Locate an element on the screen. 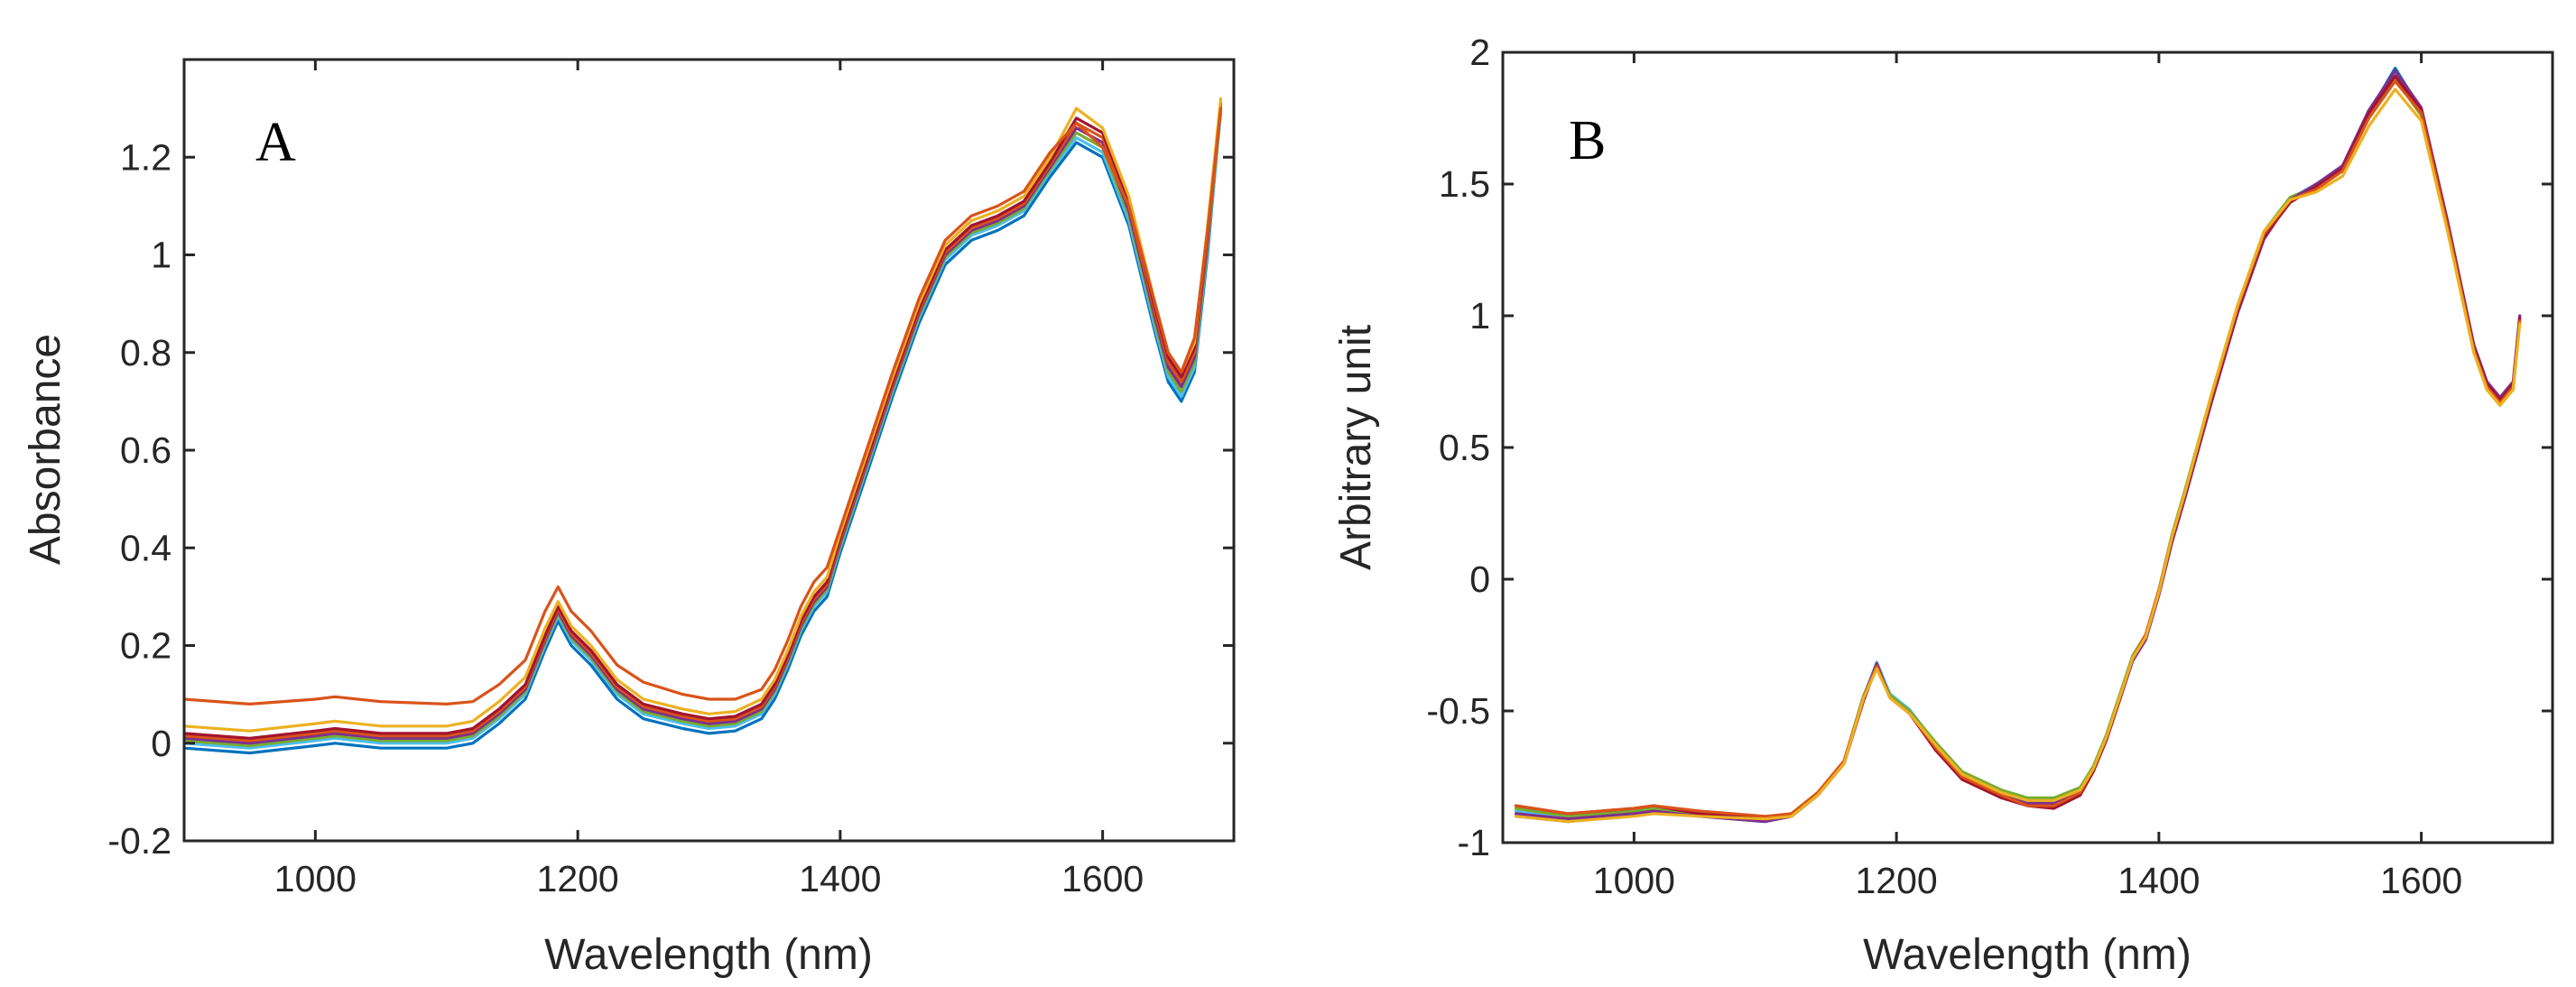 The height and width of the screenshot is (987, 2576). panel-a-x-tick-label: 1200 is located at coordinates (578, 878).